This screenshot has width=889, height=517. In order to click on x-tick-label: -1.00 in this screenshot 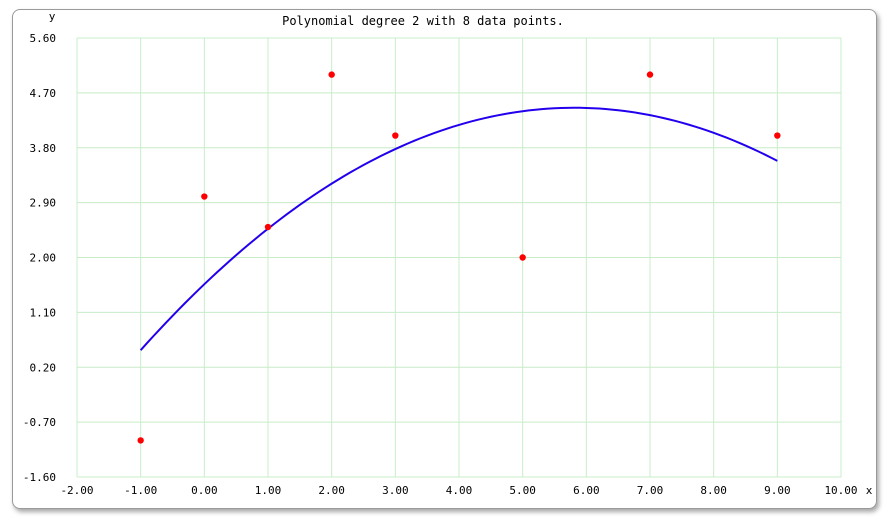, I will do `click(140, 490)`.